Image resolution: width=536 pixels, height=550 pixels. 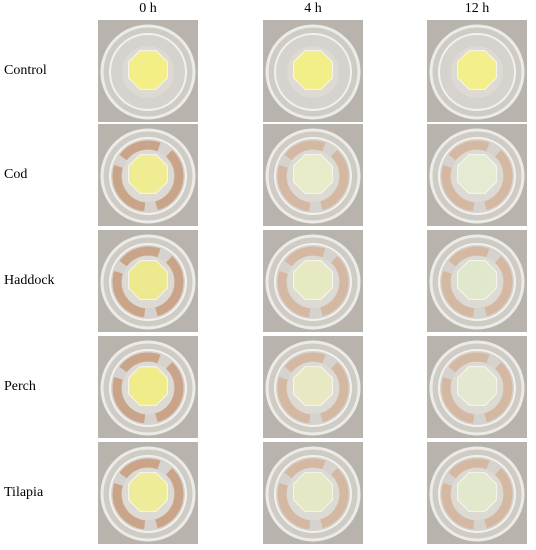 I want to click on row-label: Tilapia, so click(x=24, y=492).